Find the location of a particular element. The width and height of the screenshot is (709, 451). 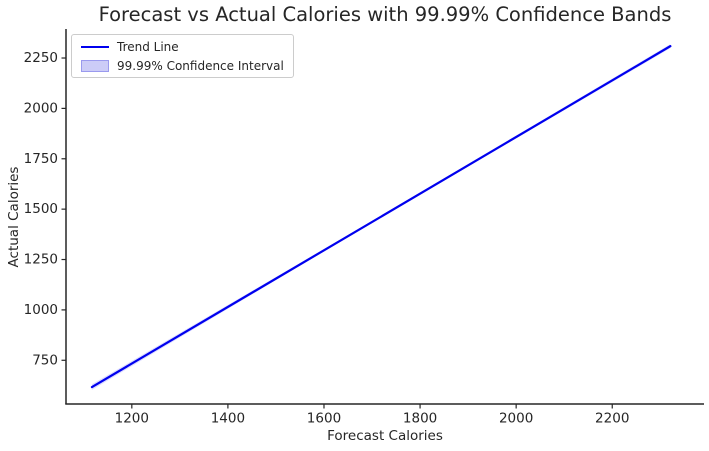

y-tick-label: 1000 is located at coordinates (41, 310).